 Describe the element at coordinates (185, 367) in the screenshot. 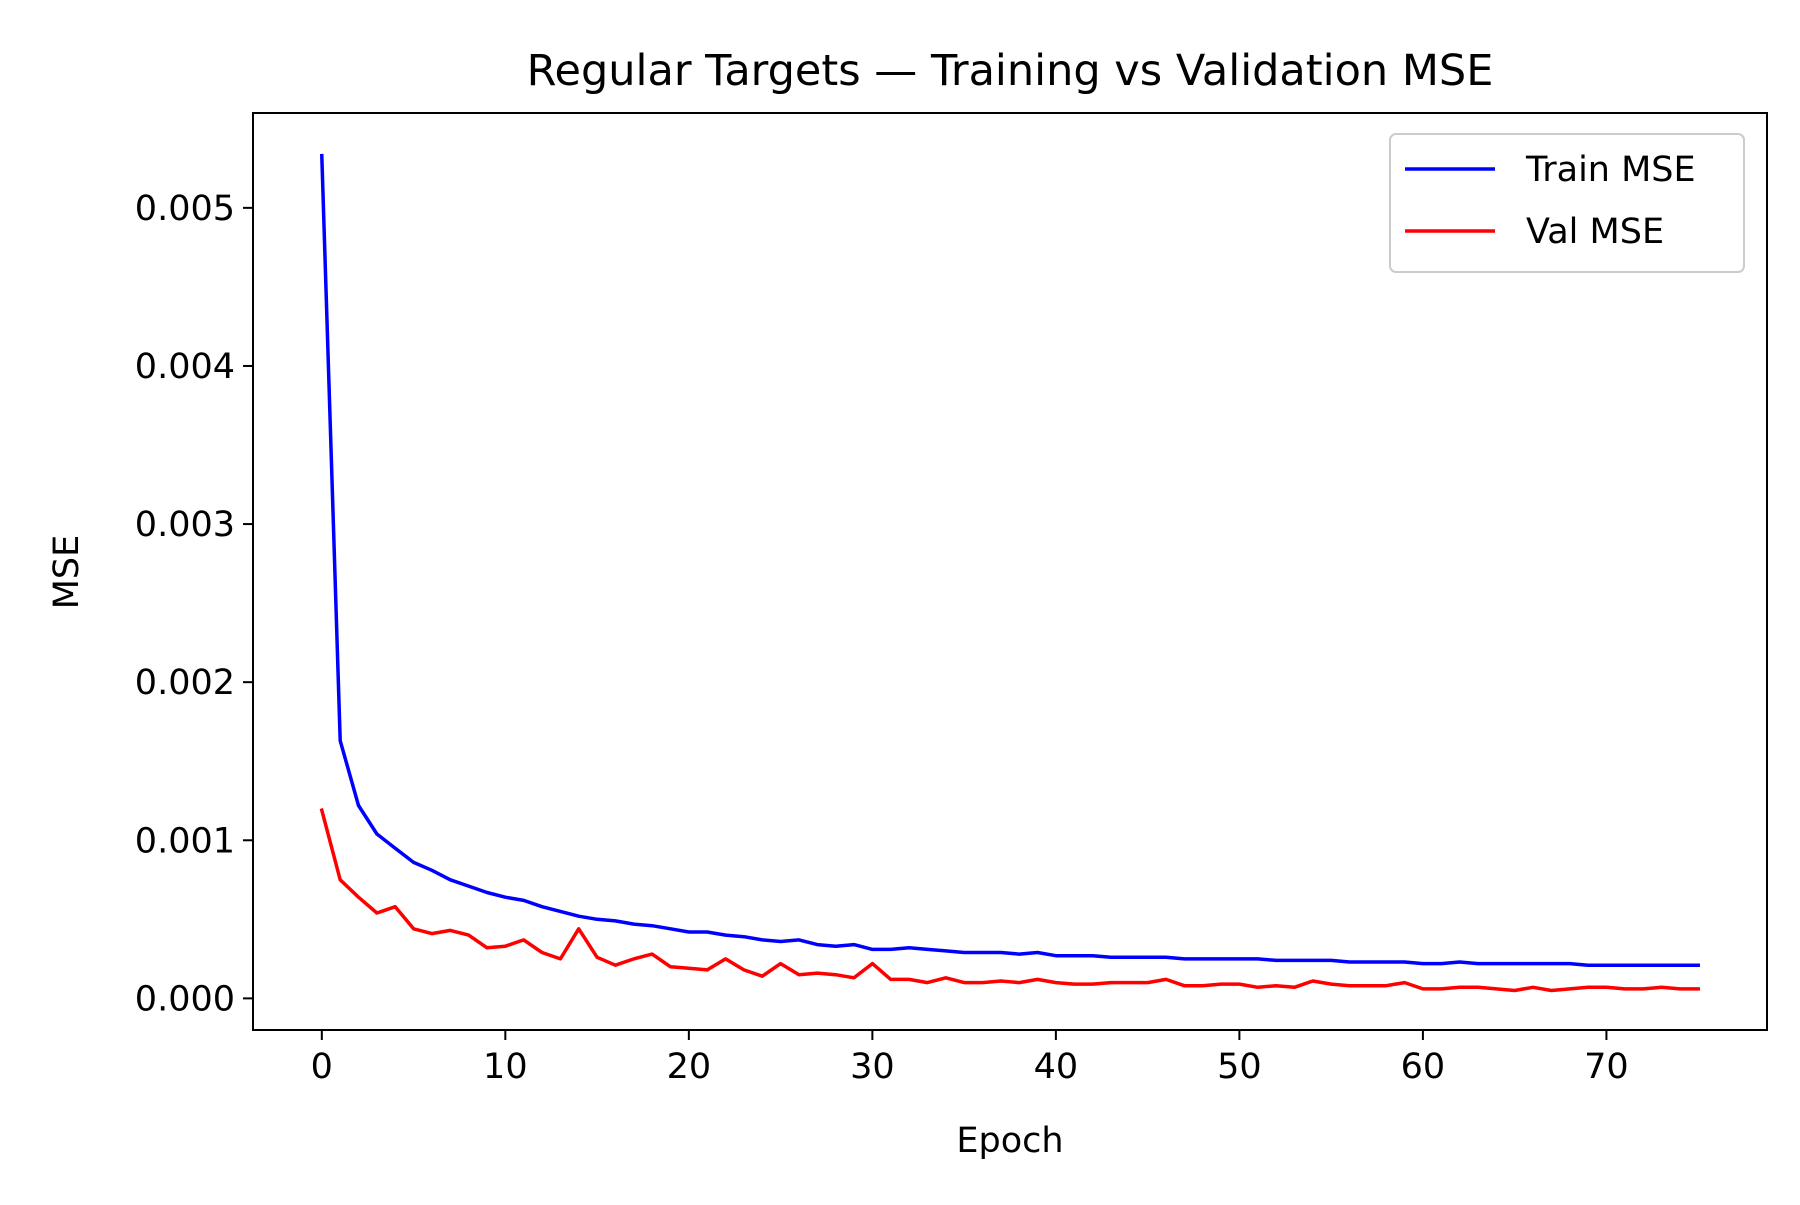

I see `y-tick-label: 0.004` at that location.